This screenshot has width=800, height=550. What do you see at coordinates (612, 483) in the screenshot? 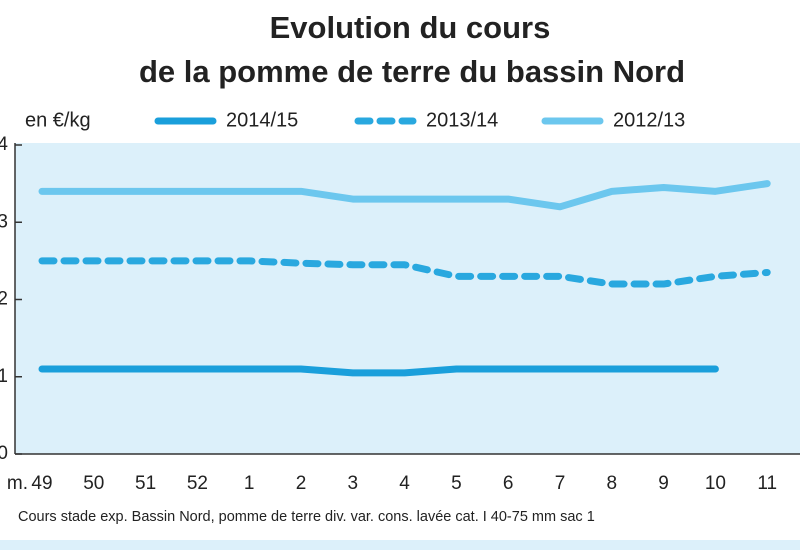
I see `x-tick-label: 8` at bounding box center [612, 483].